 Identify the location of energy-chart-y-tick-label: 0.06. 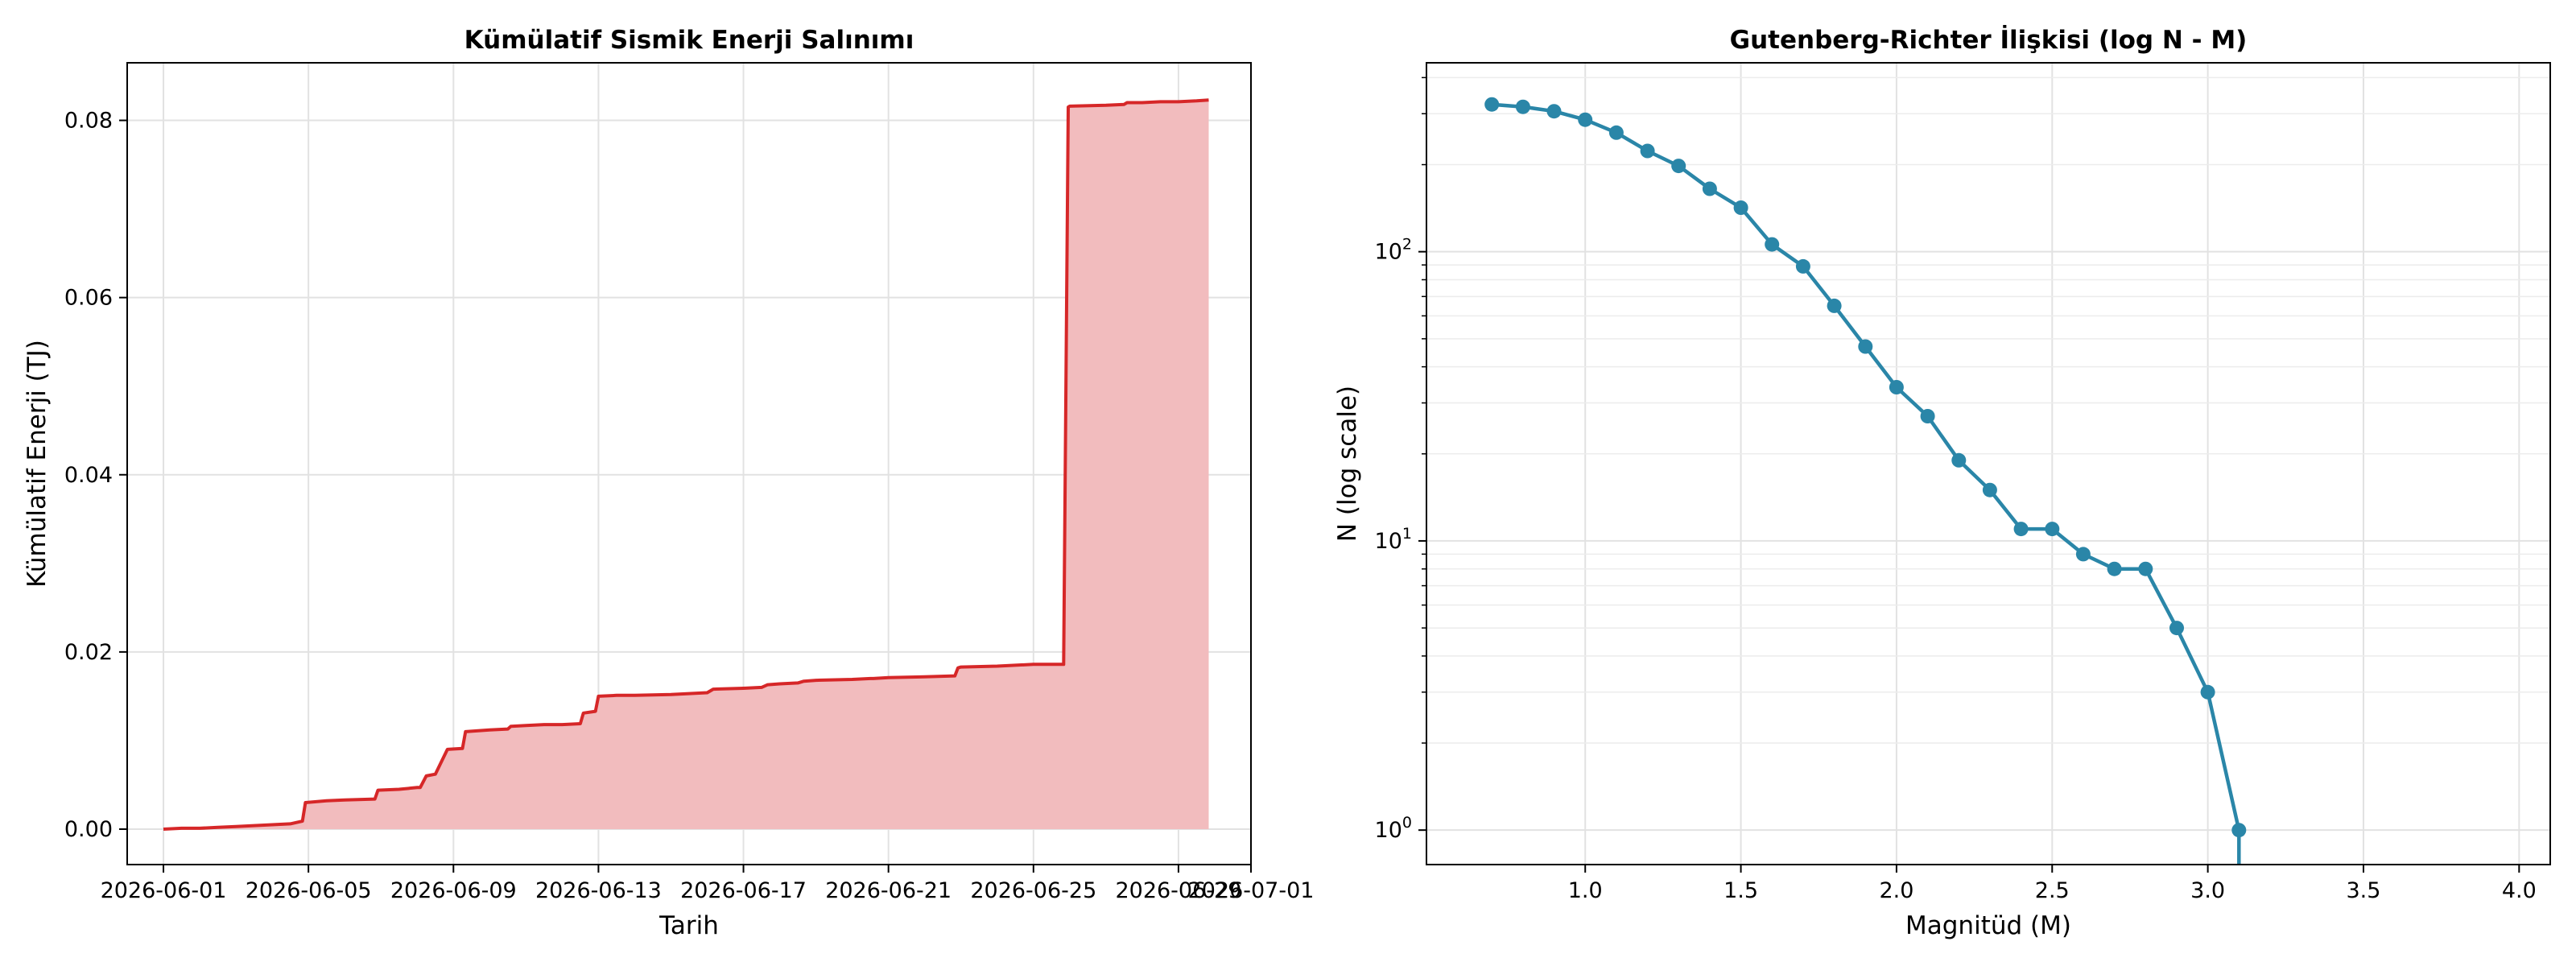
(88, 298).